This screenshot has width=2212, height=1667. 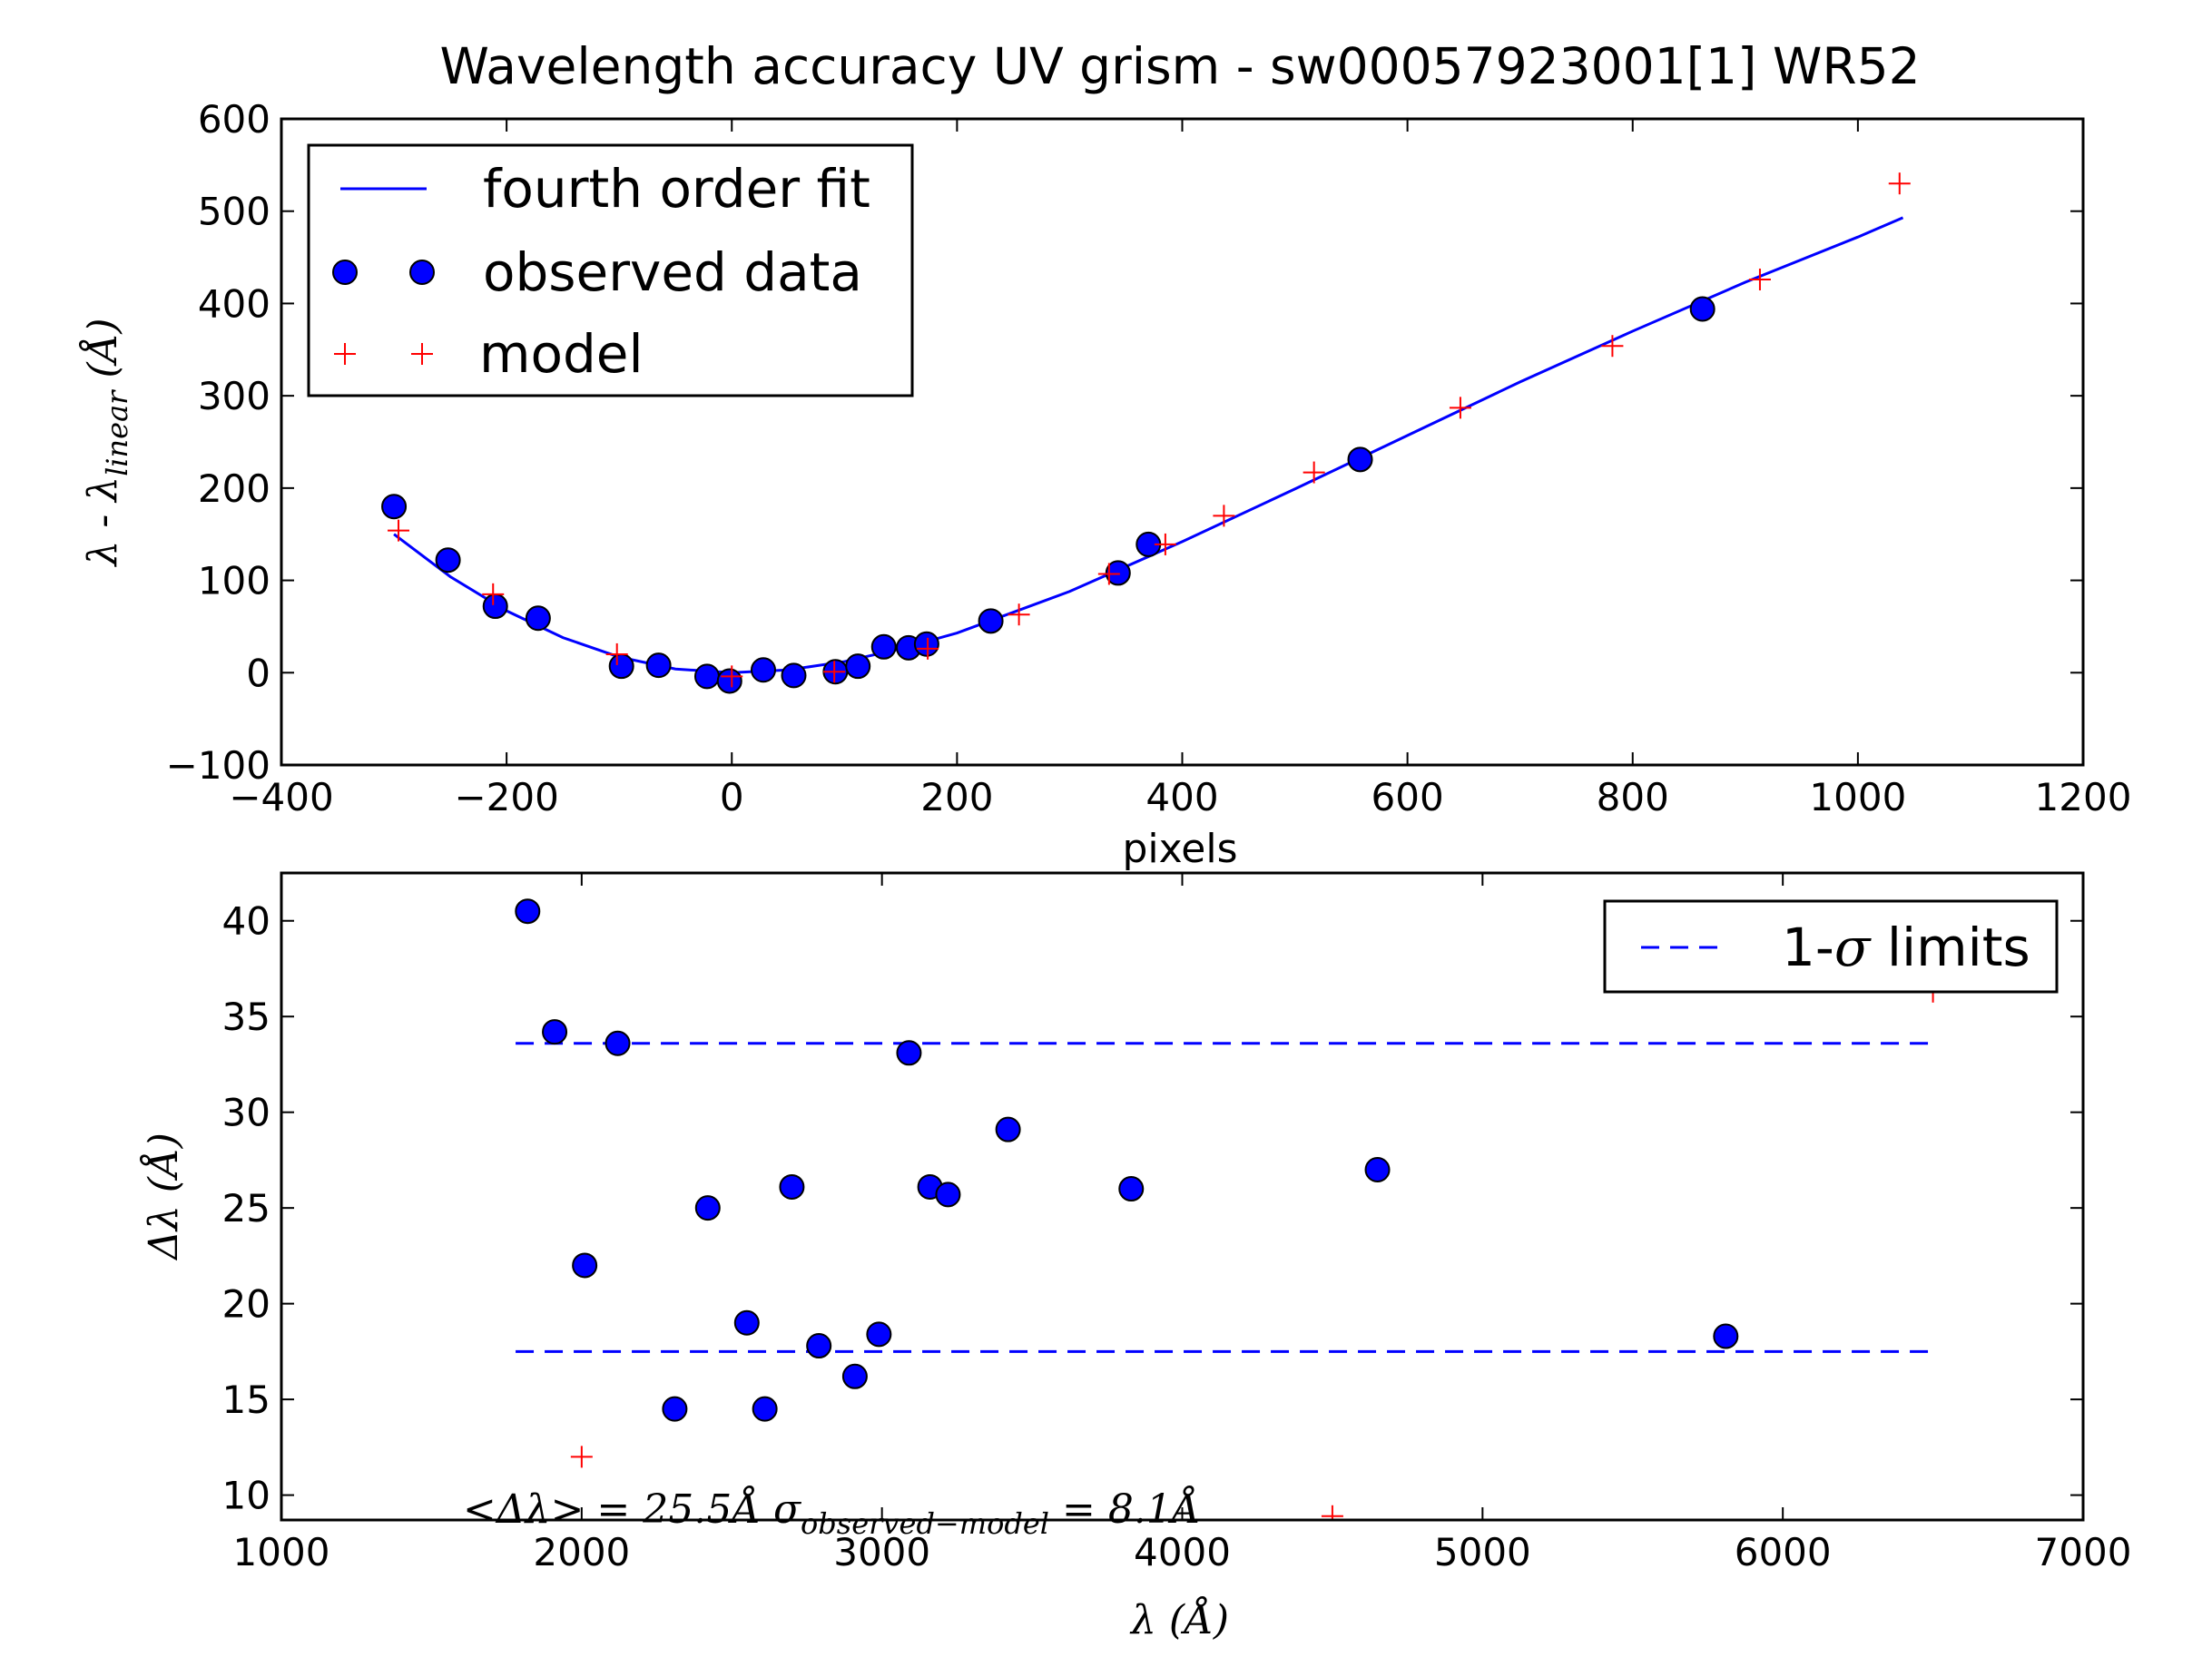 What do you see at coordinates (281, 1552) in the screenshot?
I see `bottom-x-tick-label: 1000` at bounding box center [281, 1552].